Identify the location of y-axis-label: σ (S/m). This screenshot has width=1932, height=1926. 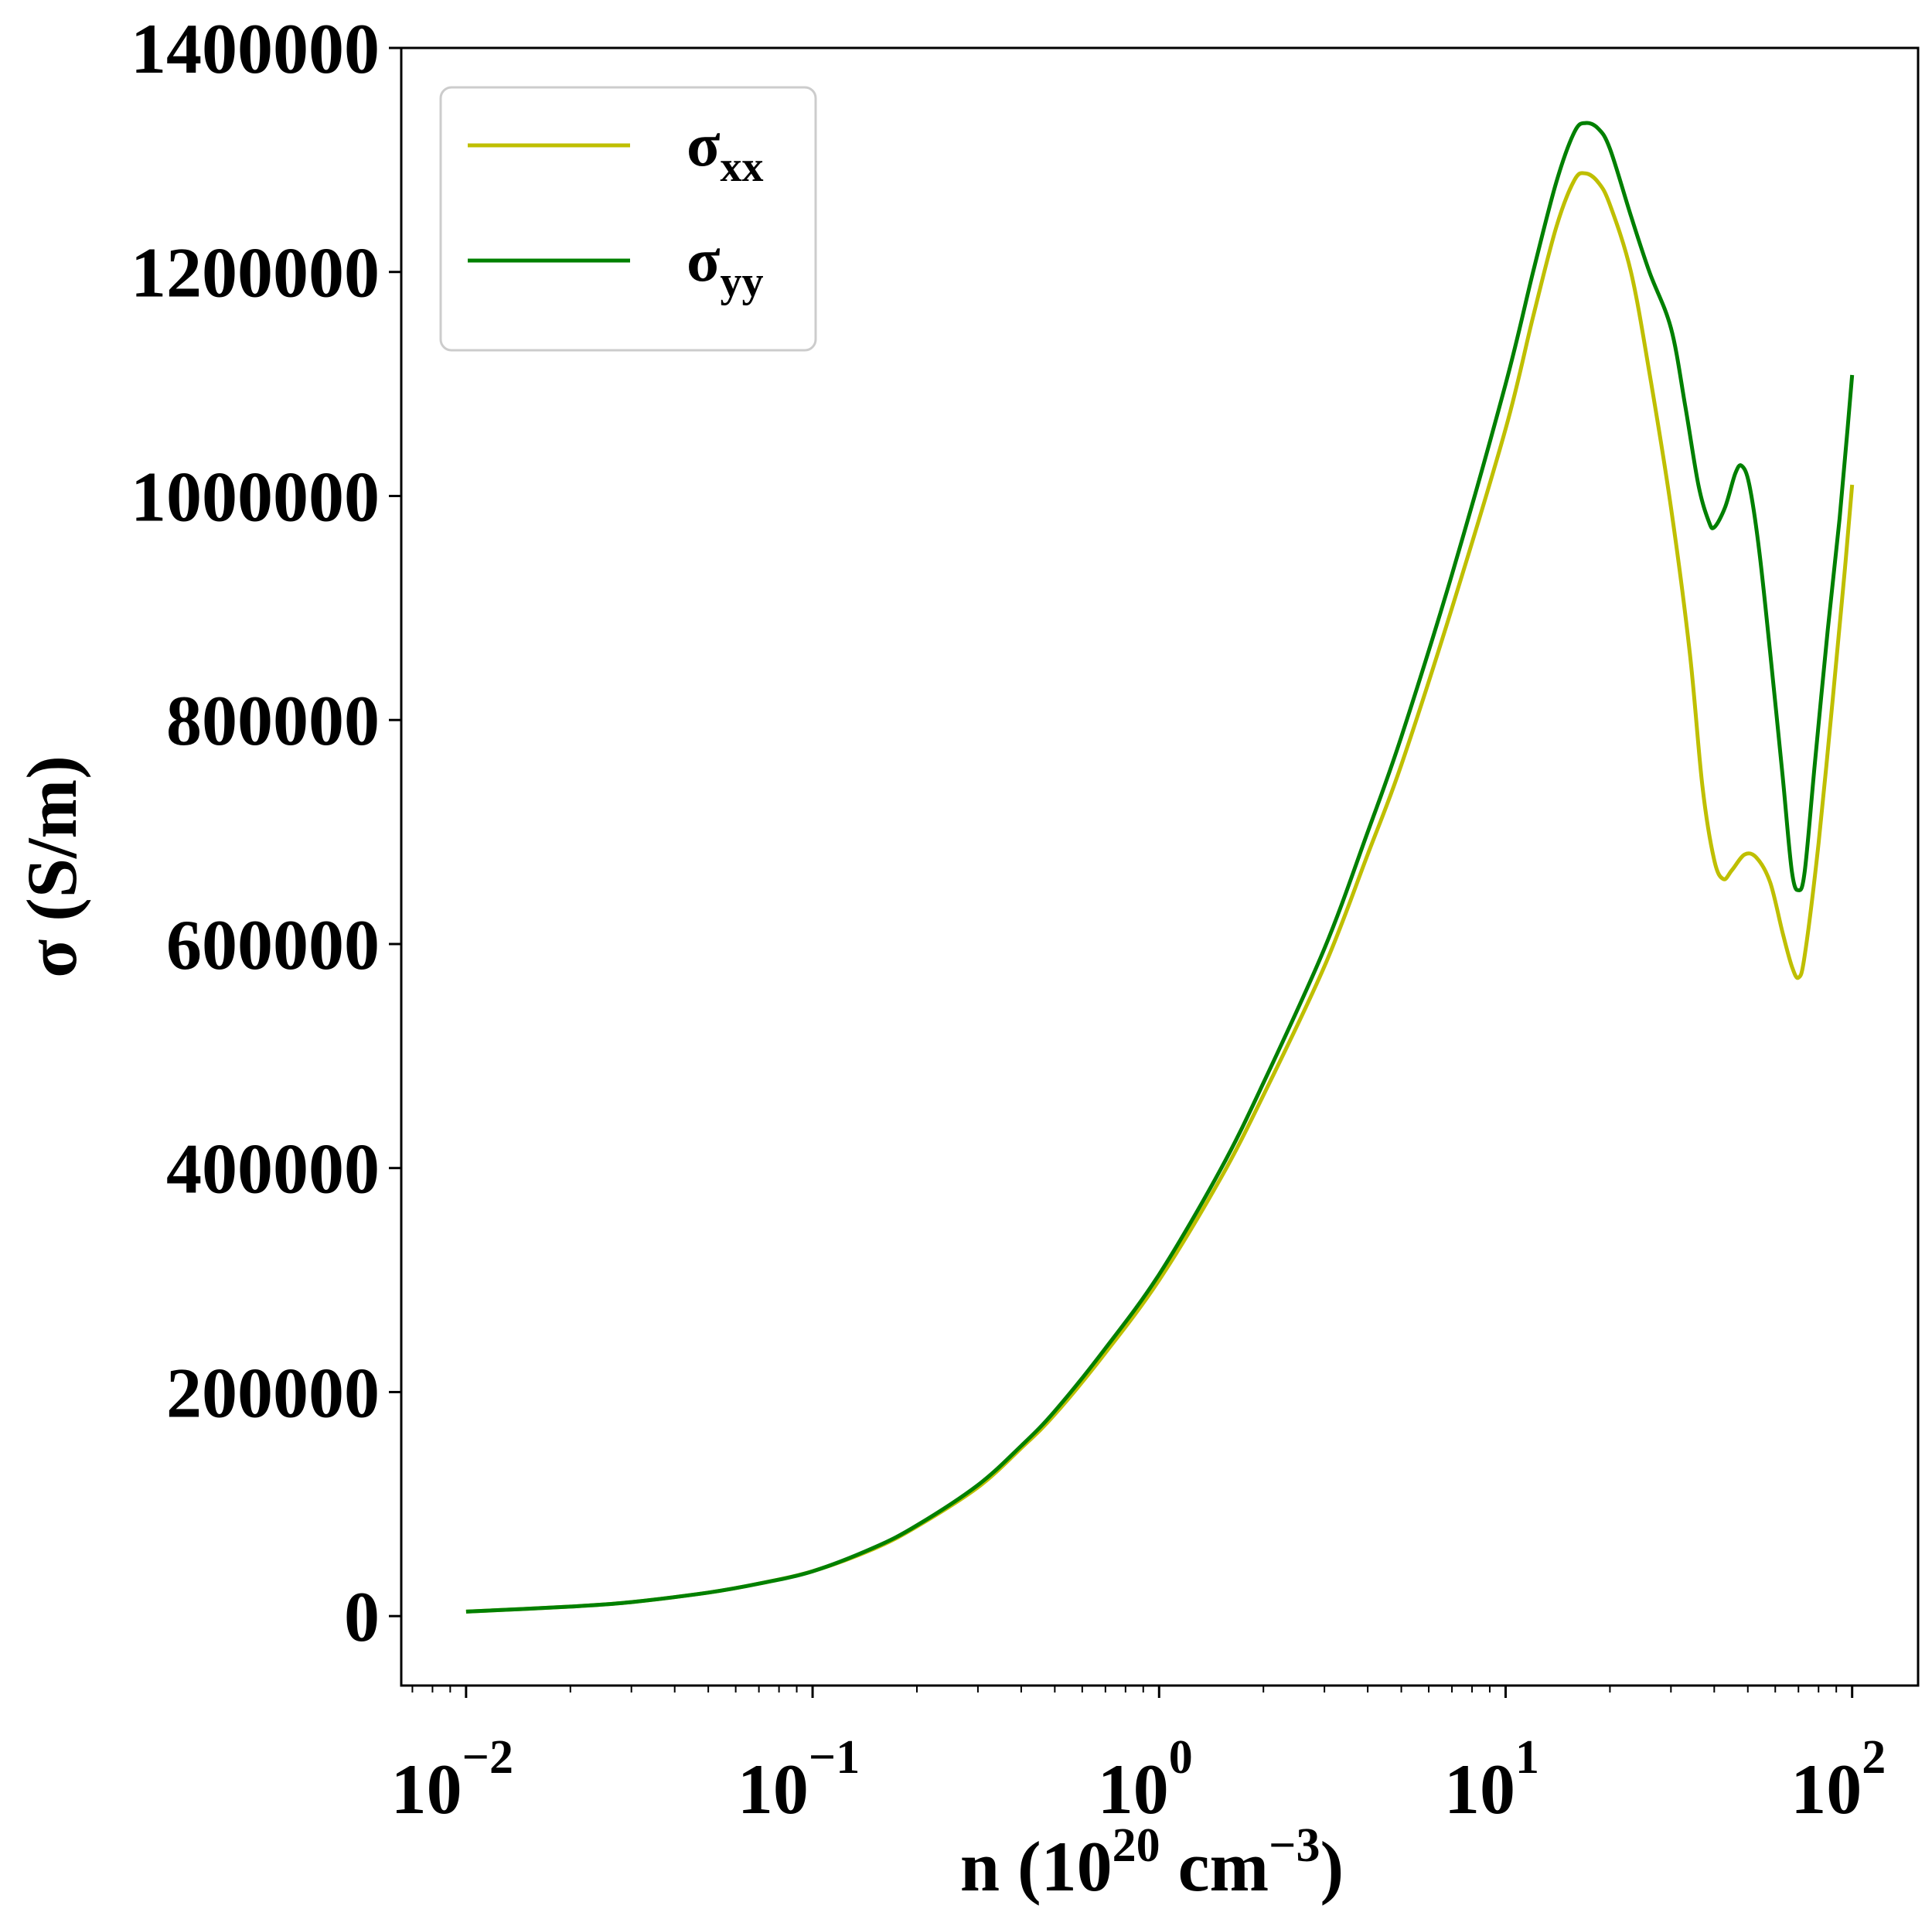
(51, 867).